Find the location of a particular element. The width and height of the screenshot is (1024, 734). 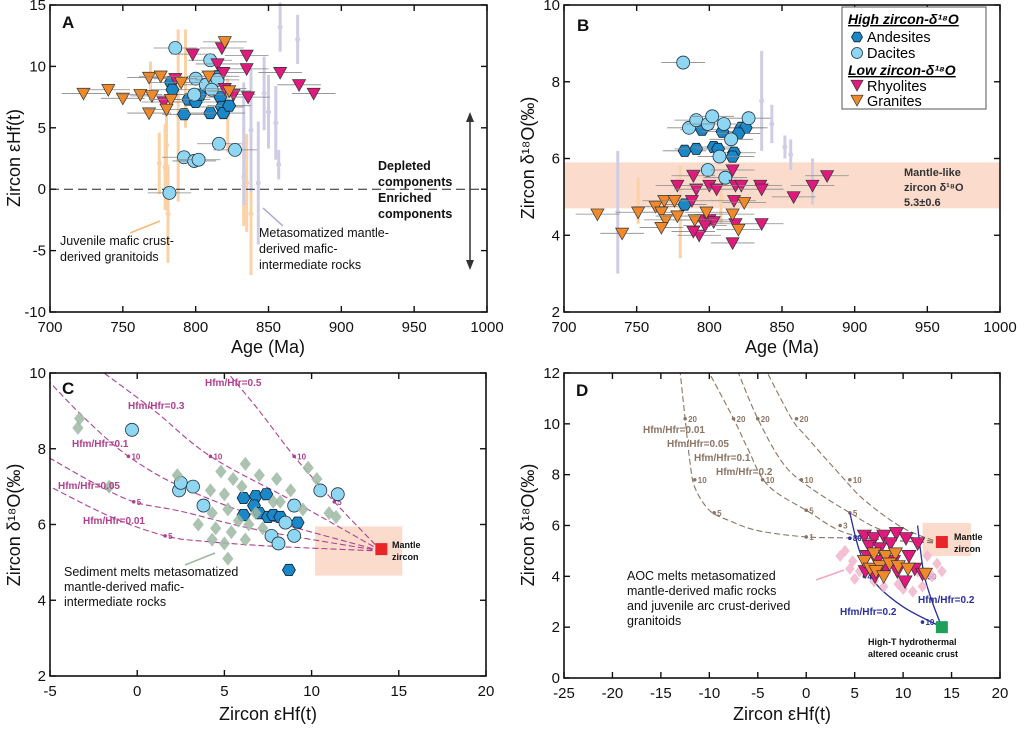

curve-mark-label: 5 is located at coordinates (719, 513).